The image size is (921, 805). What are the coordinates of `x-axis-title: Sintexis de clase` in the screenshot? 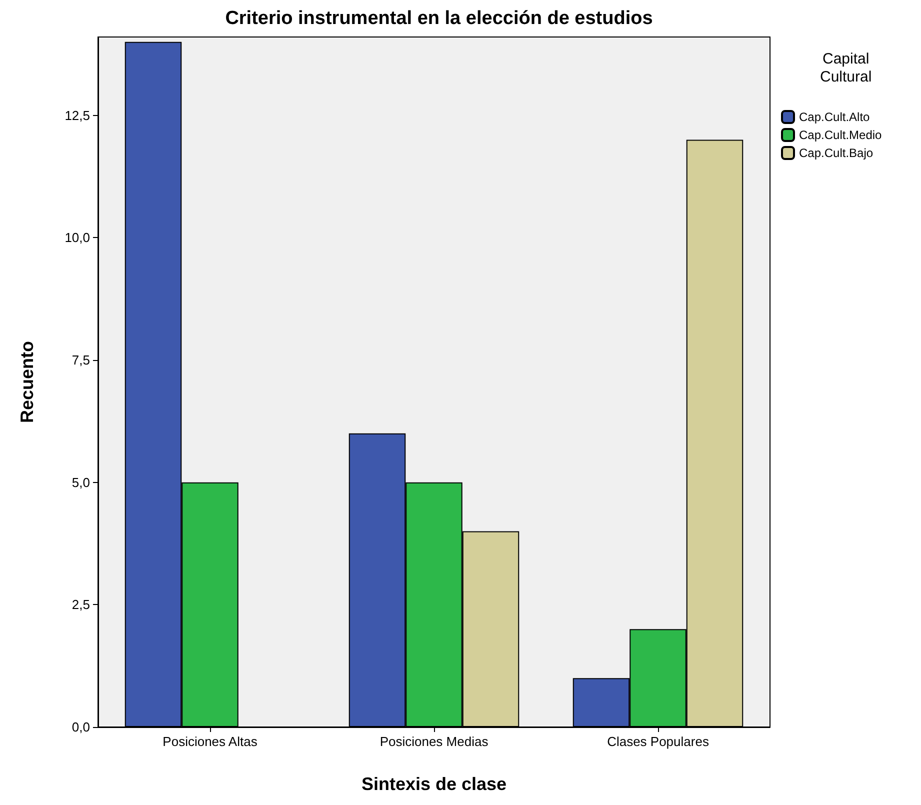 It's located at (434, 784).